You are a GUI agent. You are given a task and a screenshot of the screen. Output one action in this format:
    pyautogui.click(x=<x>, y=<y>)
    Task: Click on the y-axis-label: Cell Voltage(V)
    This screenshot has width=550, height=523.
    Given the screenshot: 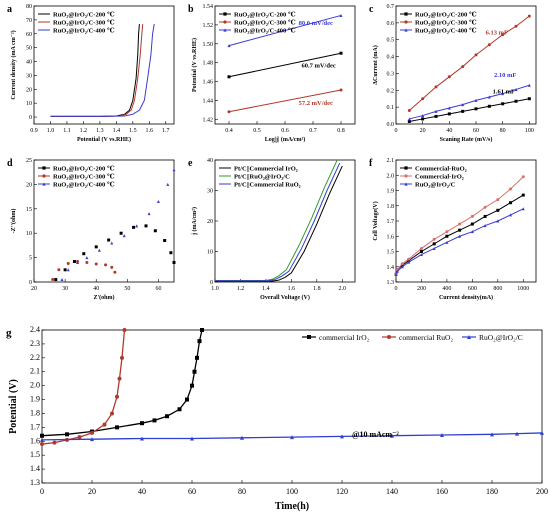 What is the action you would take?
    pyautogui.click(x=375, y=220)
    